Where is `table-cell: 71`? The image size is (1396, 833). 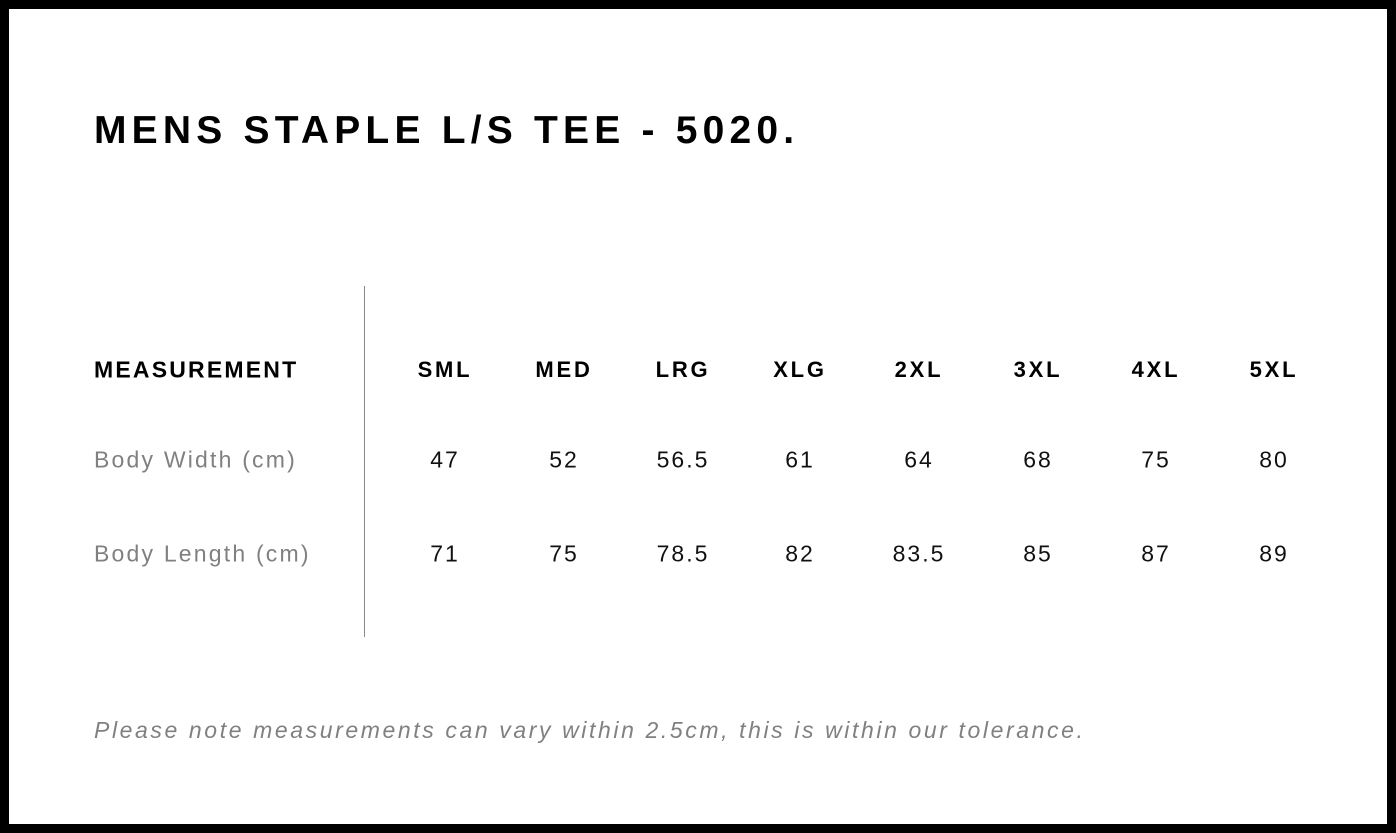 table-cell: 71 is located at coordinates (445, 553).